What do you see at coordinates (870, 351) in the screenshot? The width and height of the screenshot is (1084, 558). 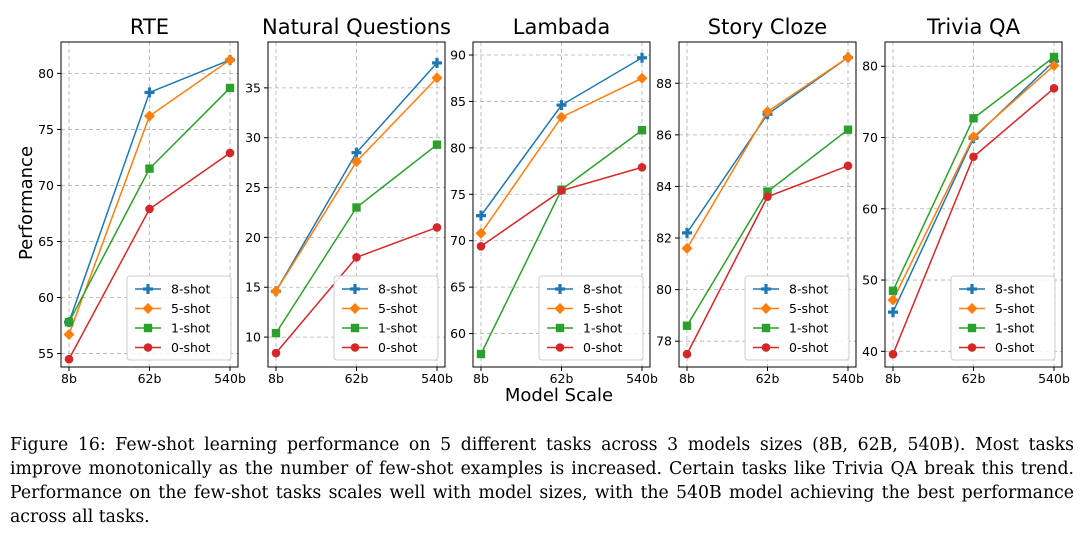 I see `y-tick-label: 40` at bounding box center [870, 351].